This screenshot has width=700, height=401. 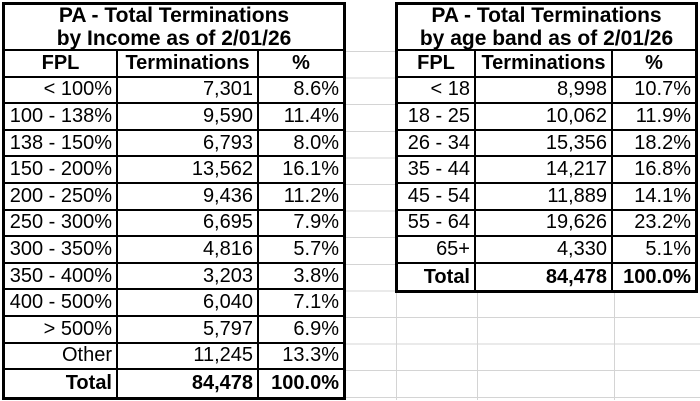 What do you see at coordinates (61, 64) in the screenshot?
I see `income-header-fpl: FPL` at bounding box center [61, 64].